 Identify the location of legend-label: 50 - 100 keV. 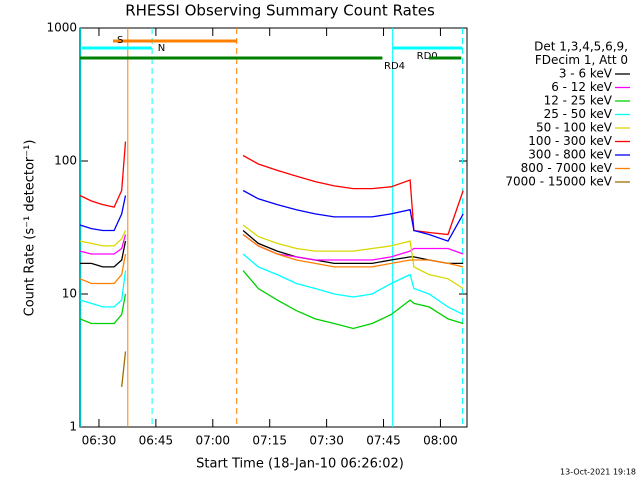
(574, 128).